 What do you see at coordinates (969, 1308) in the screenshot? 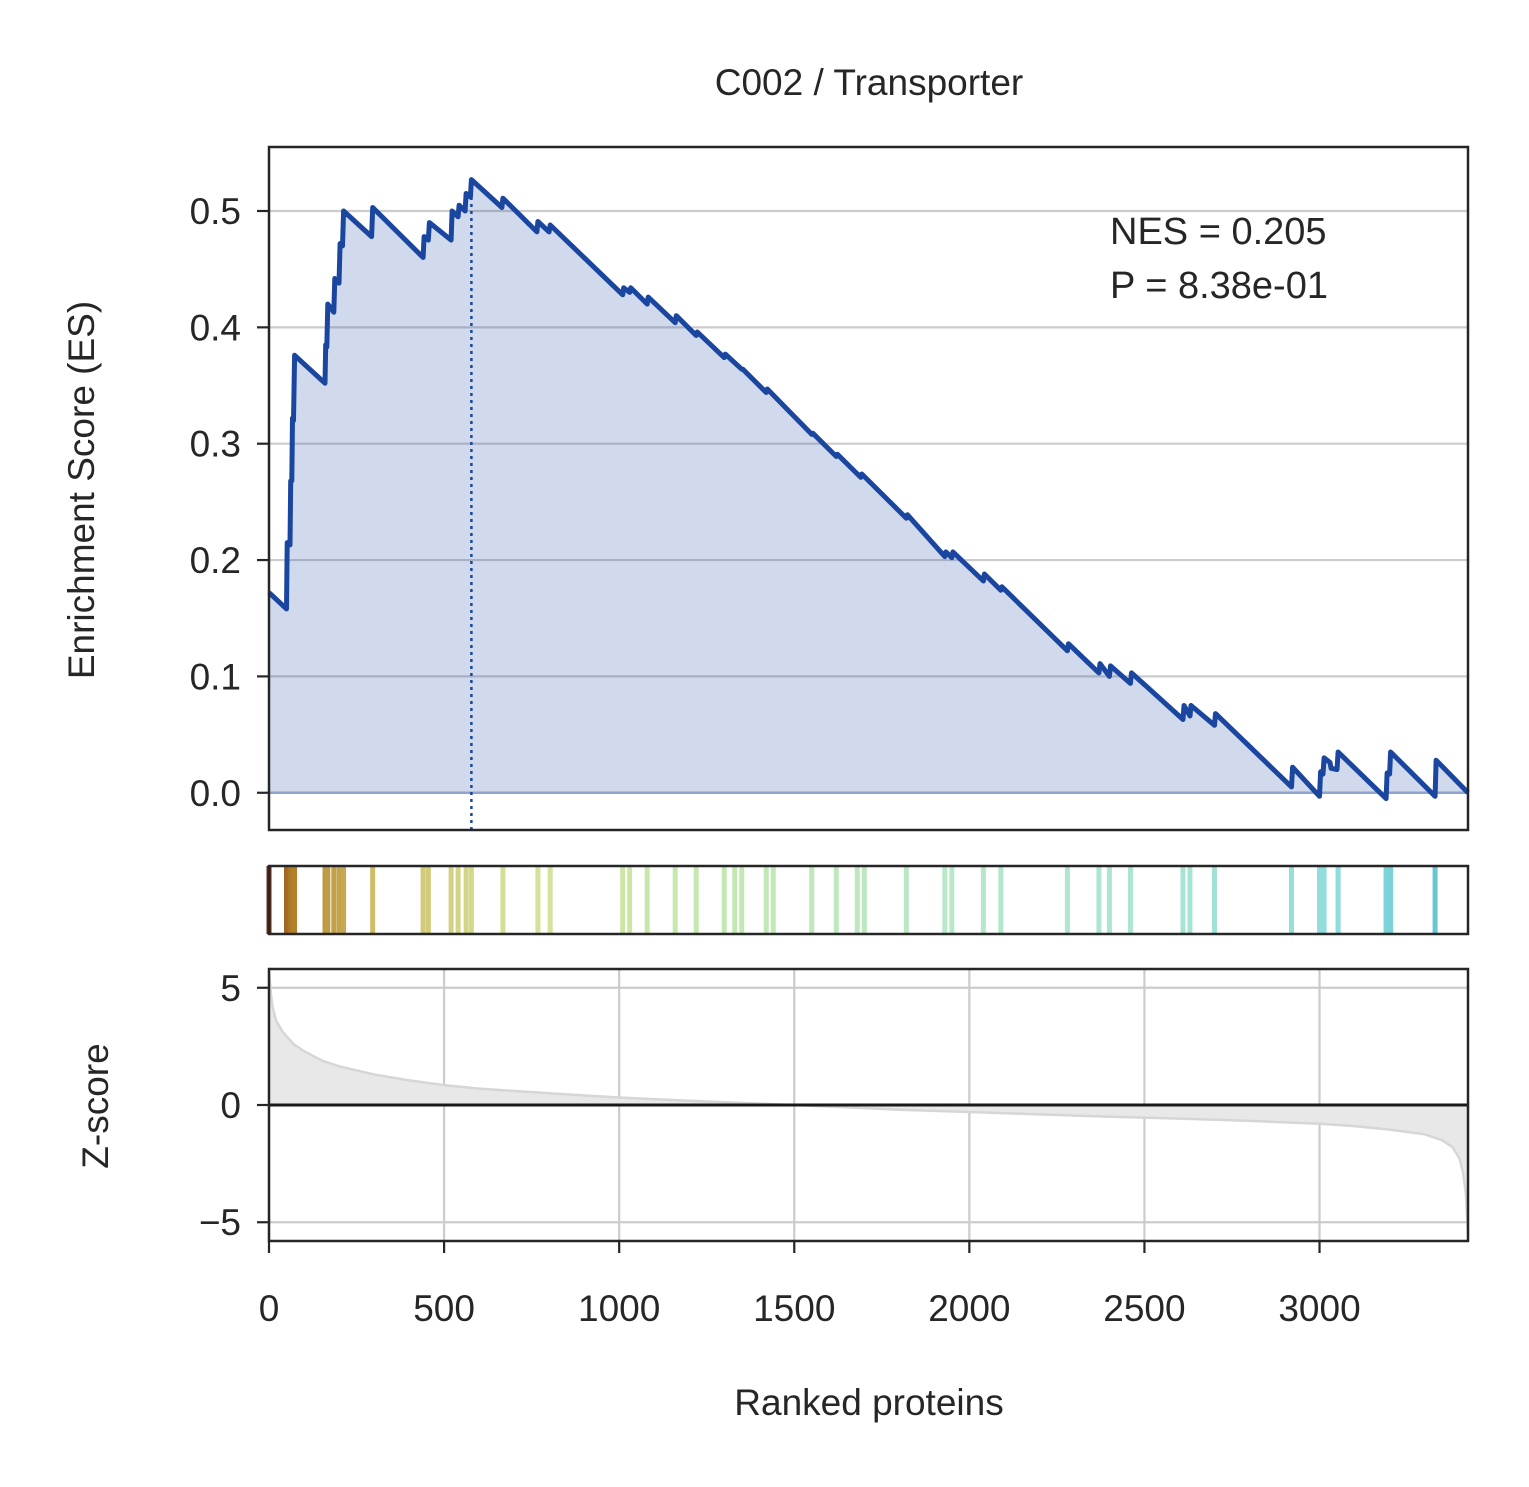
I see `x-tick-label: 2000` at bounding box center [969, 1308].